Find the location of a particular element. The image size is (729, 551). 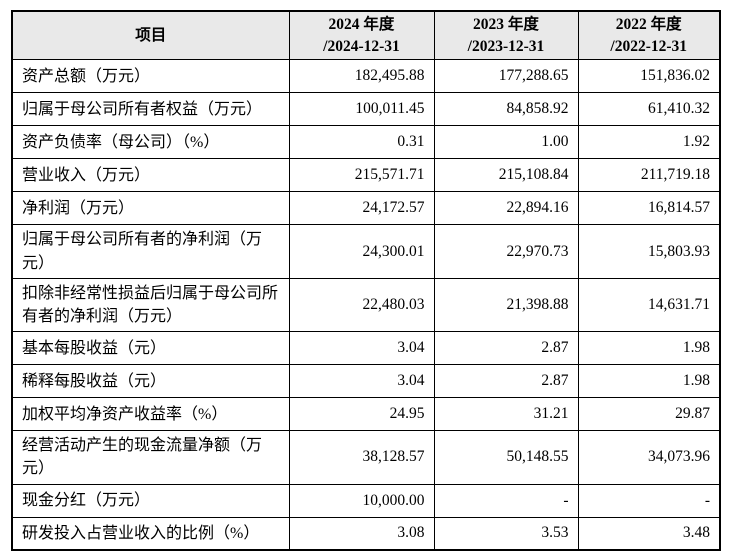

row-value: 177,288.65 is located at coordinates (506, 76).